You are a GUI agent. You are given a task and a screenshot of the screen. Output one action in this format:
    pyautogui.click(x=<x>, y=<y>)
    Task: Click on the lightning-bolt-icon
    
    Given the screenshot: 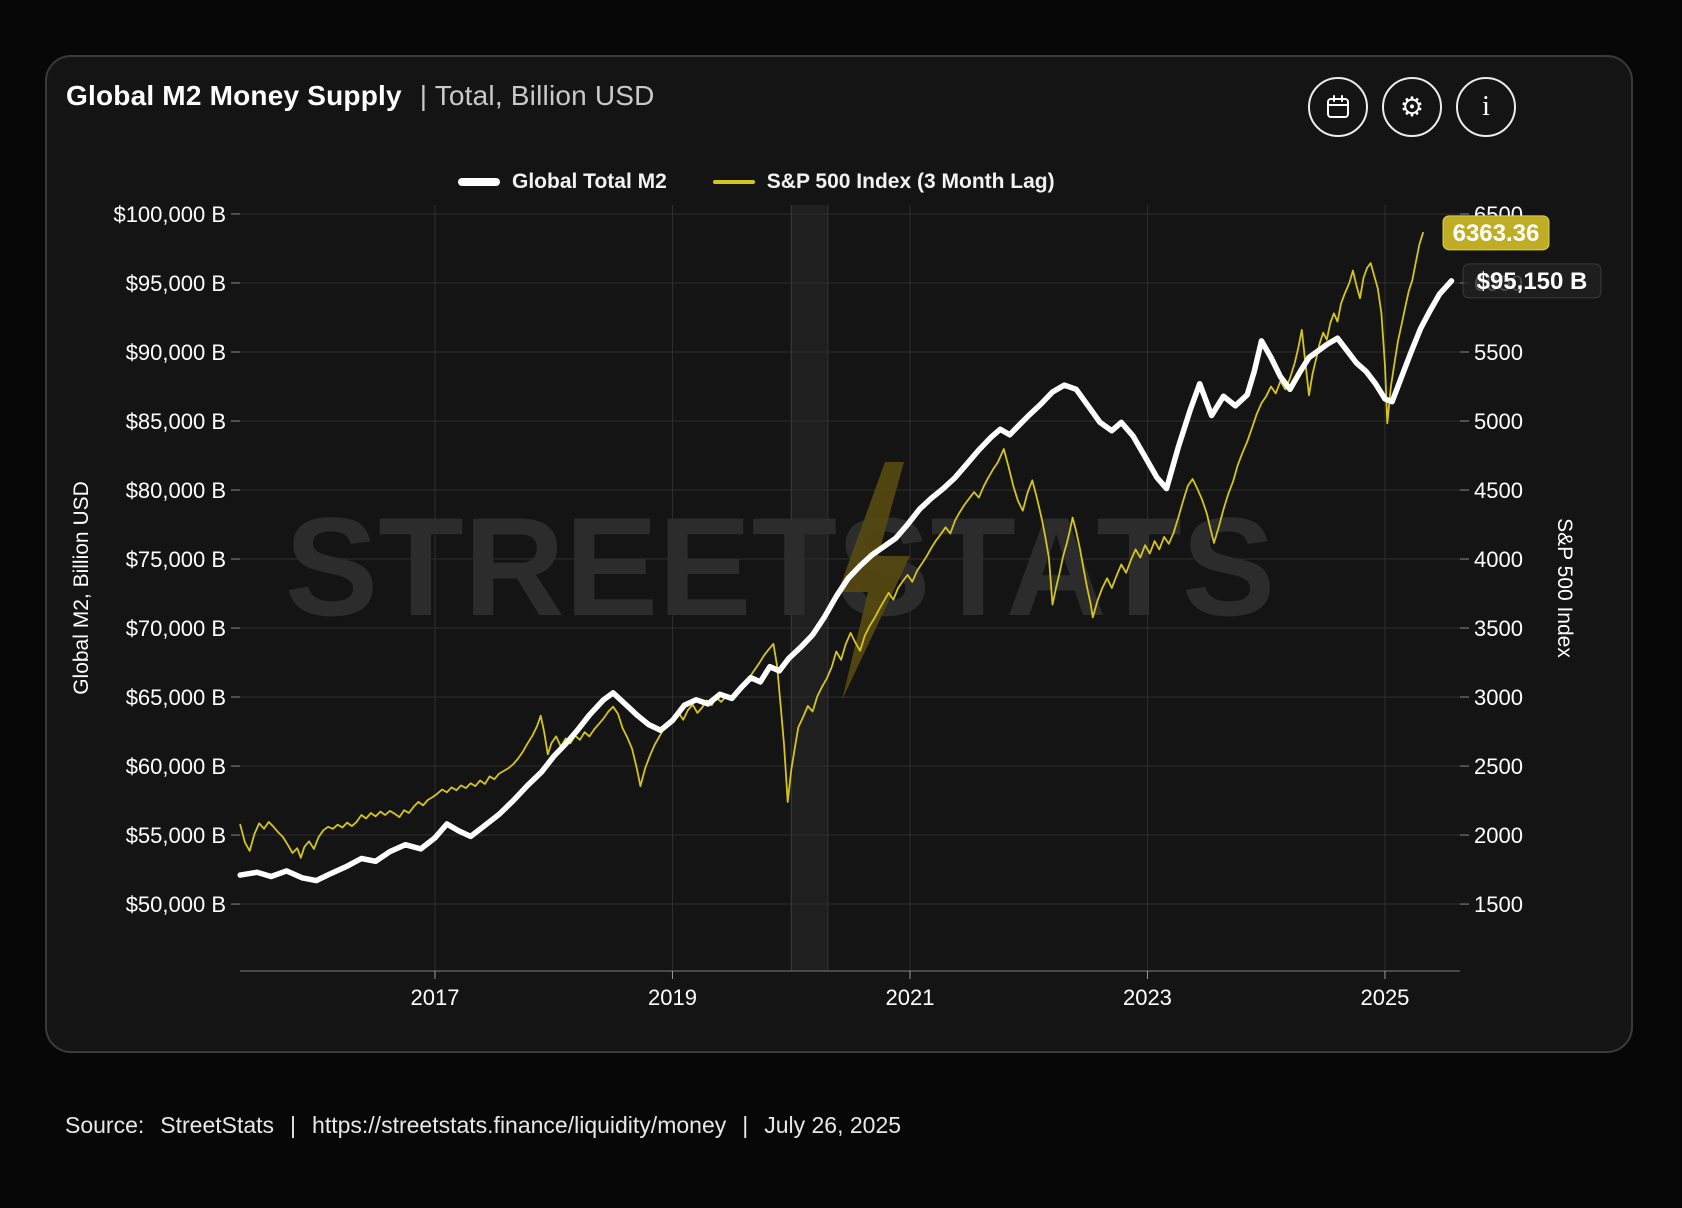 What is the action you would take?
    pyautogui.click(x=874, y=581)
    